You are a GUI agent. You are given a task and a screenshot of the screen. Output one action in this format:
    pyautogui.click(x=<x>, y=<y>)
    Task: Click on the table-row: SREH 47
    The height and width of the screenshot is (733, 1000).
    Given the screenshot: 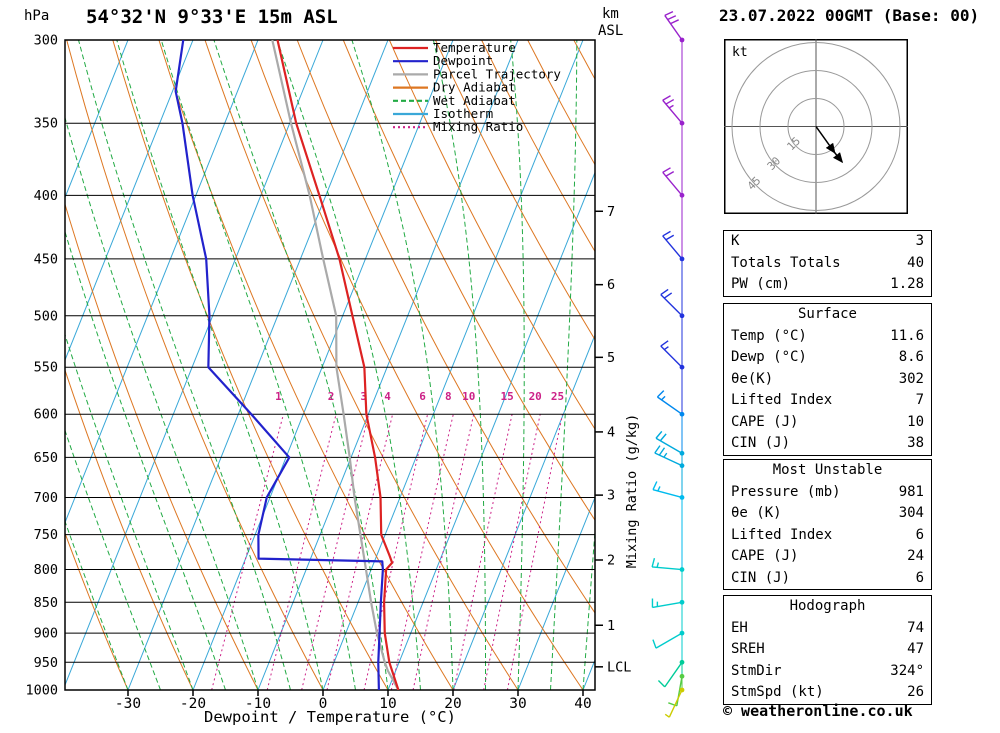 What is the action you would take?
    pyautogui.click(x=827, y=650)
    